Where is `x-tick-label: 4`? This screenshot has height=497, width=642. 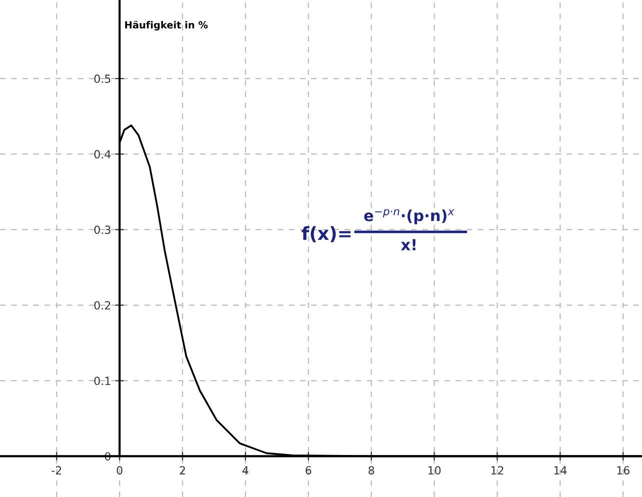 x-tick-label: 4 is located at coordinates (245, 470).